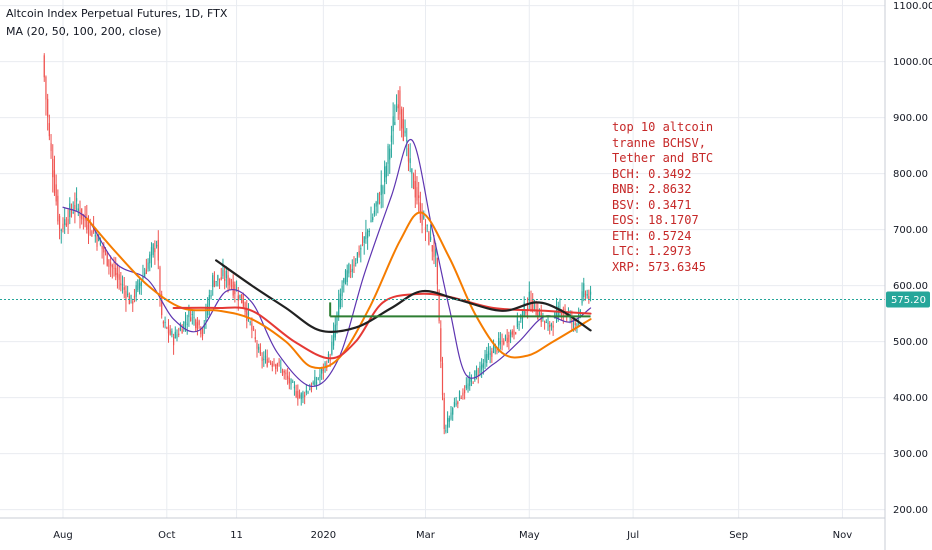  I want to click on indicator-label: MA (20, 50, 100, 200, close), so click(84, 31).